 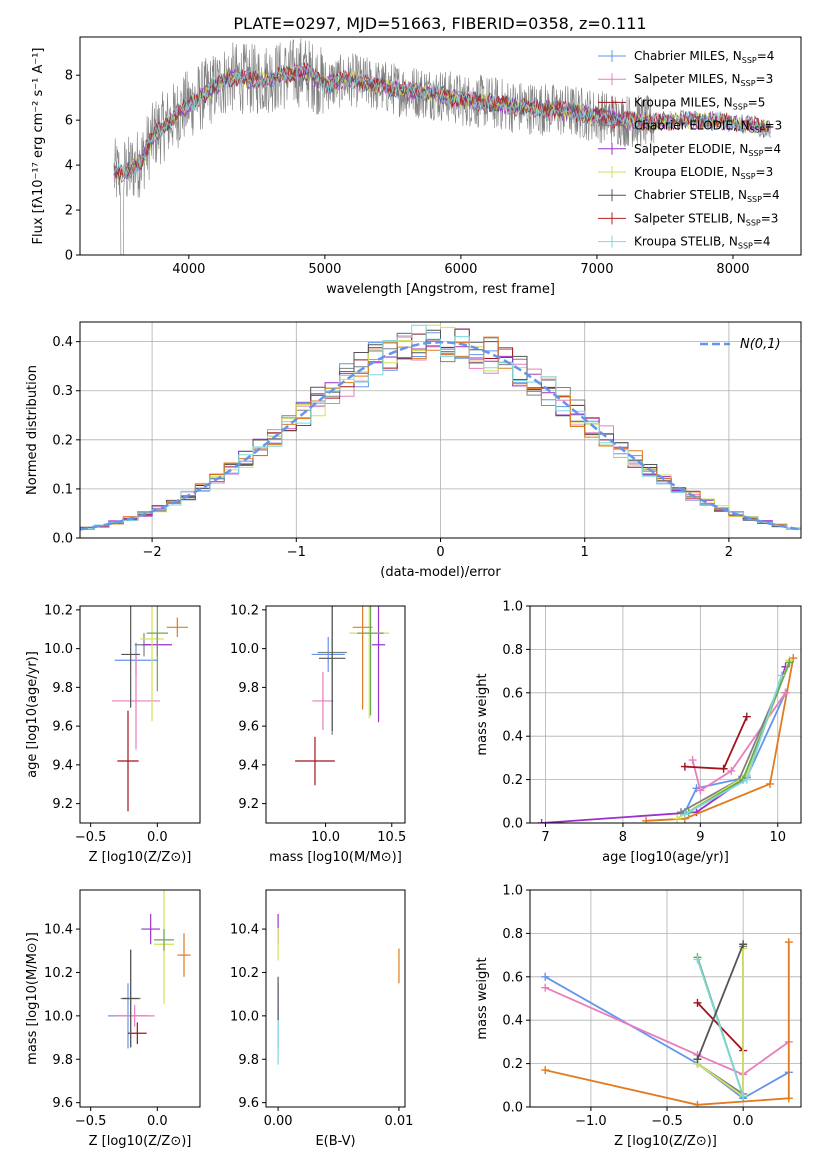 I want to click on y-tick-label: 0.2, so click(x=62, y=440).